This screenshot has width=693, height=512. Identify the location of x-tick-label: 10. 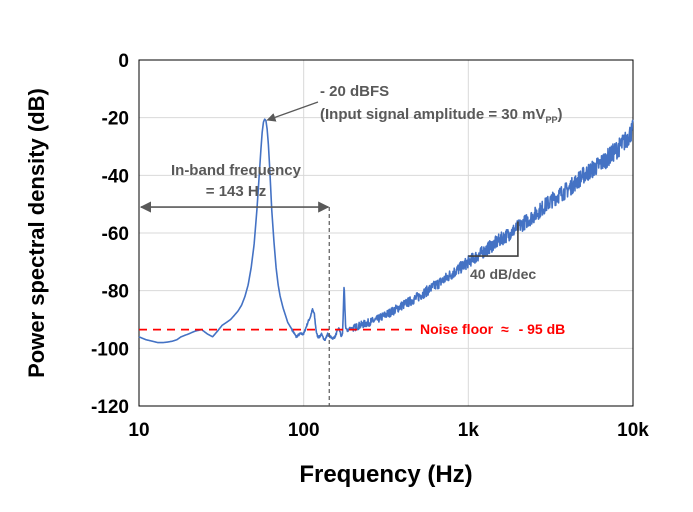
(138, 430).